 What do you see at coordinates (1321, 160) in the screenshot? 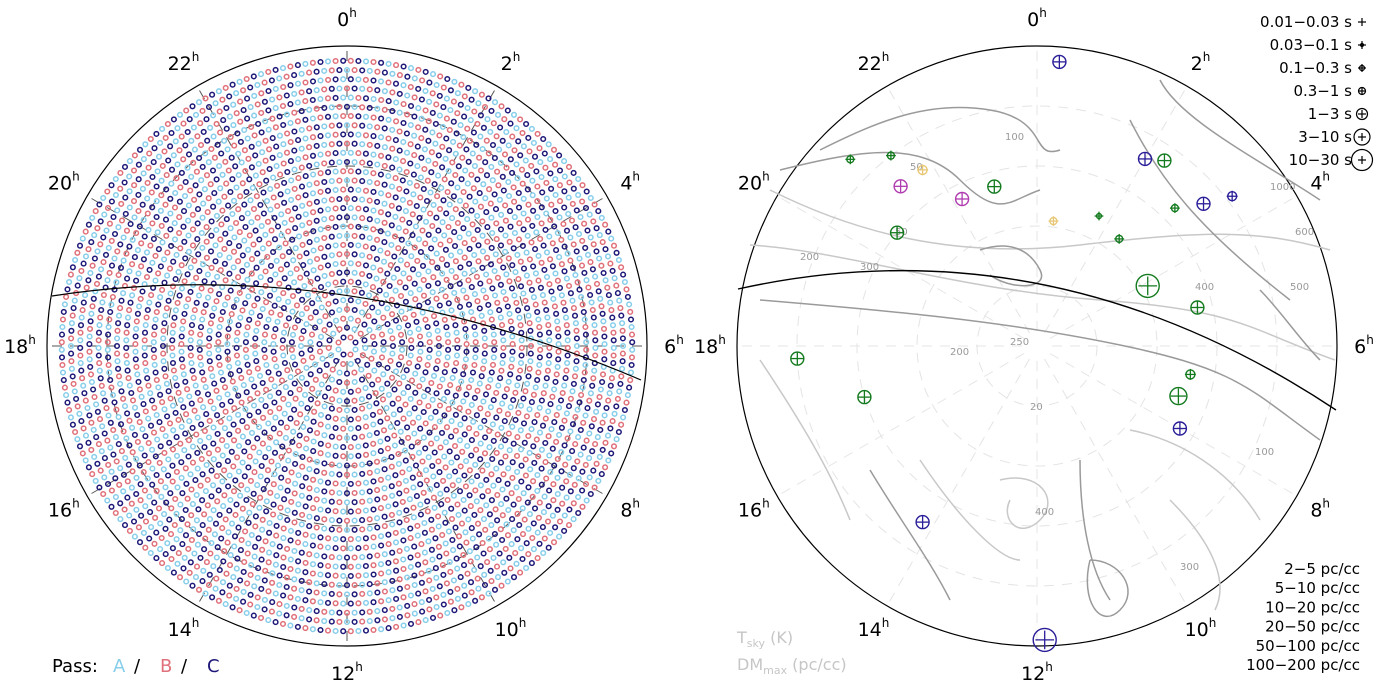
I see `width-legend-label: 10−30 s` at bounding box center [1321, 160].